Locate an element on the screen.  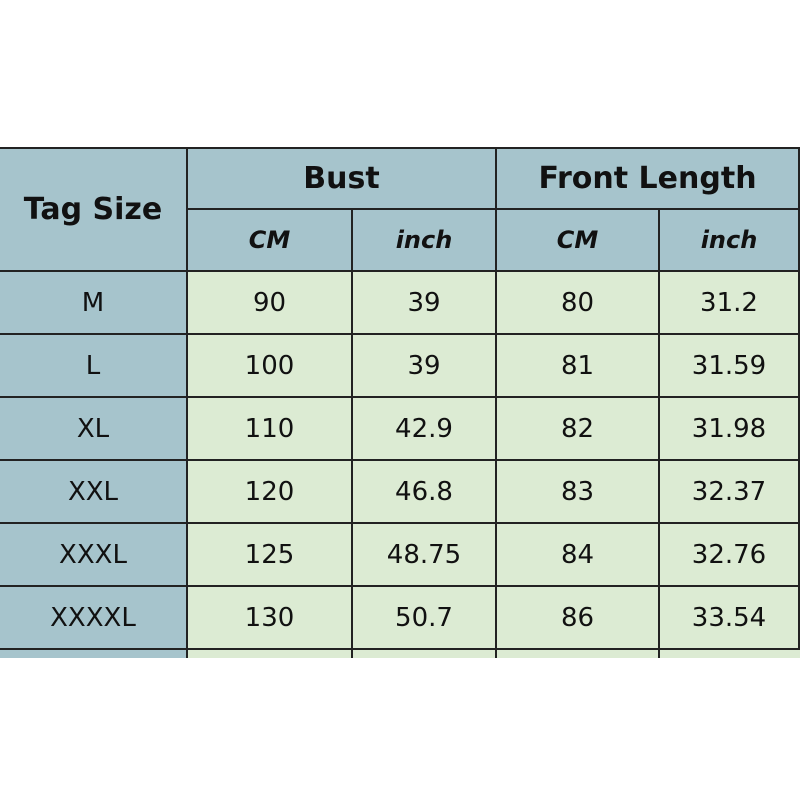
row-value-cell-text: 81 is located at coordinates (577, 365).